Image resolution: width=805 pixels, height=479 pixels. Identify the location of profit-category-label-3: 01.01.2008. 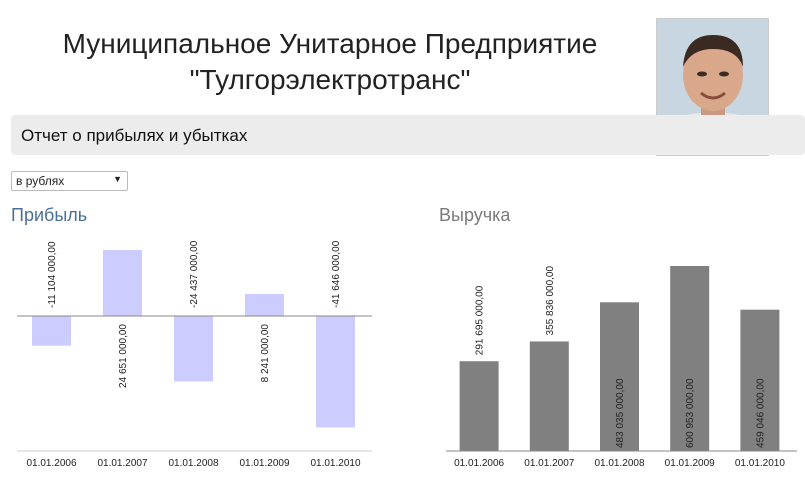
(193, 463).